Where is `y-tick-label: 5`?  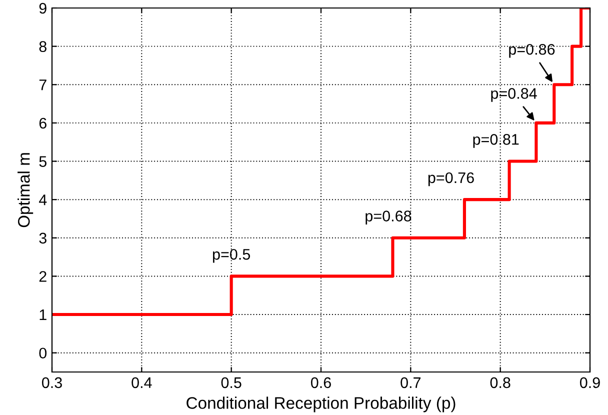
y-tick-label: 5 is located at coordinates (42, 161).